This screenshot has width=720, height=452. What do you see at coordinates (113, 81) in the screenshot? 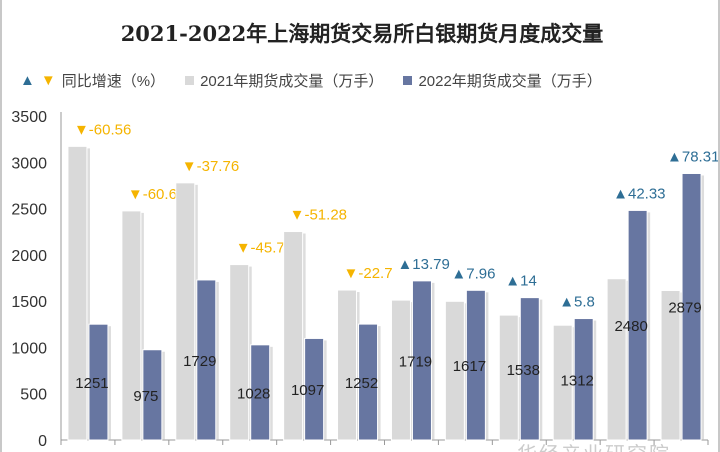
I see `legend-growth-label: 同比增速（%）` at bounding box center [113, 81].